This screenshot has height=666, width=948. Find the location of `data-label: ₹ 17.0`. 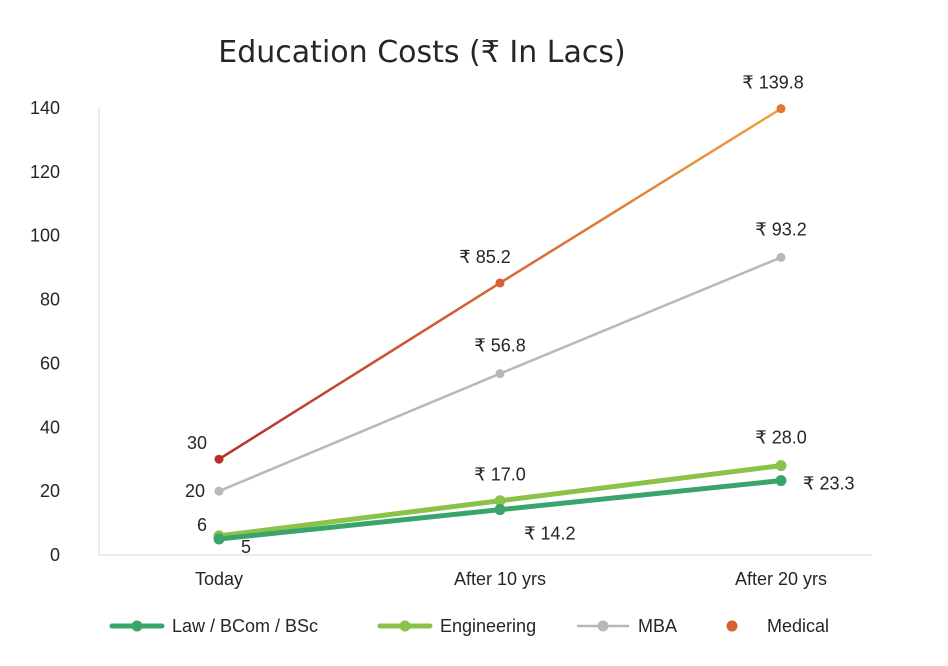

data-label: ₹ 17.0 is located at coordinates (500, 475).